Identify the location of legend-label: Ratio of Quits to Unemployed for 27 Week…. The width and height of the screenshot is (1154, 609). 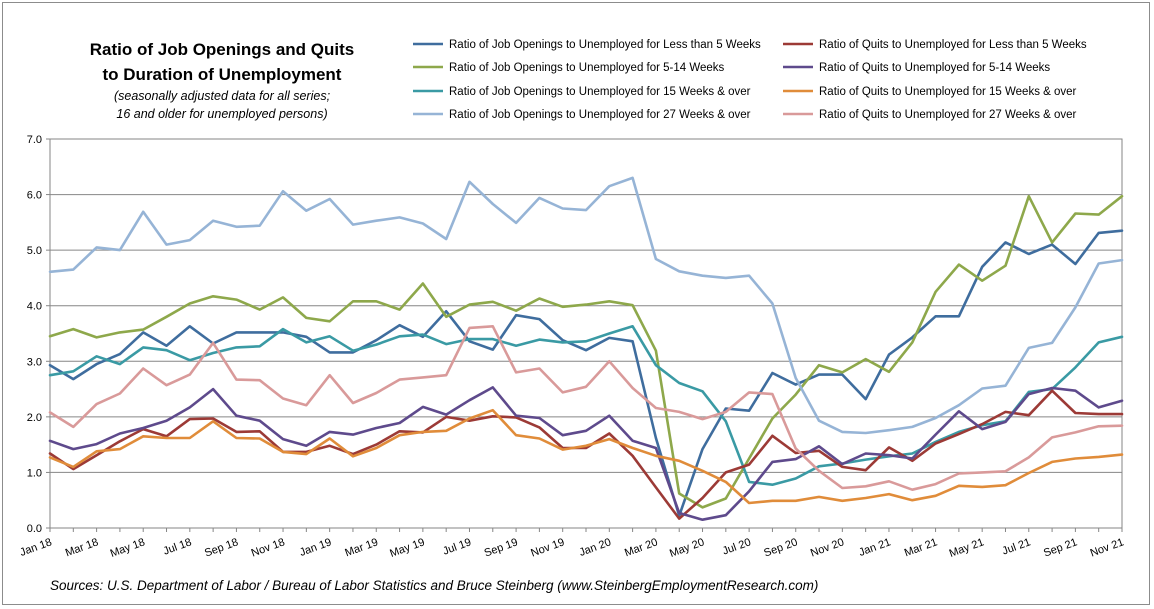
(948, 115).